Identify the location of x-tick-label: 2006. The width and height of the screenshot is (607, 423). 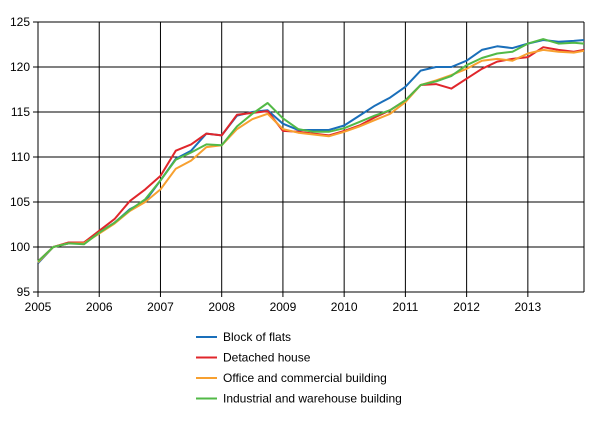
(99, 307).